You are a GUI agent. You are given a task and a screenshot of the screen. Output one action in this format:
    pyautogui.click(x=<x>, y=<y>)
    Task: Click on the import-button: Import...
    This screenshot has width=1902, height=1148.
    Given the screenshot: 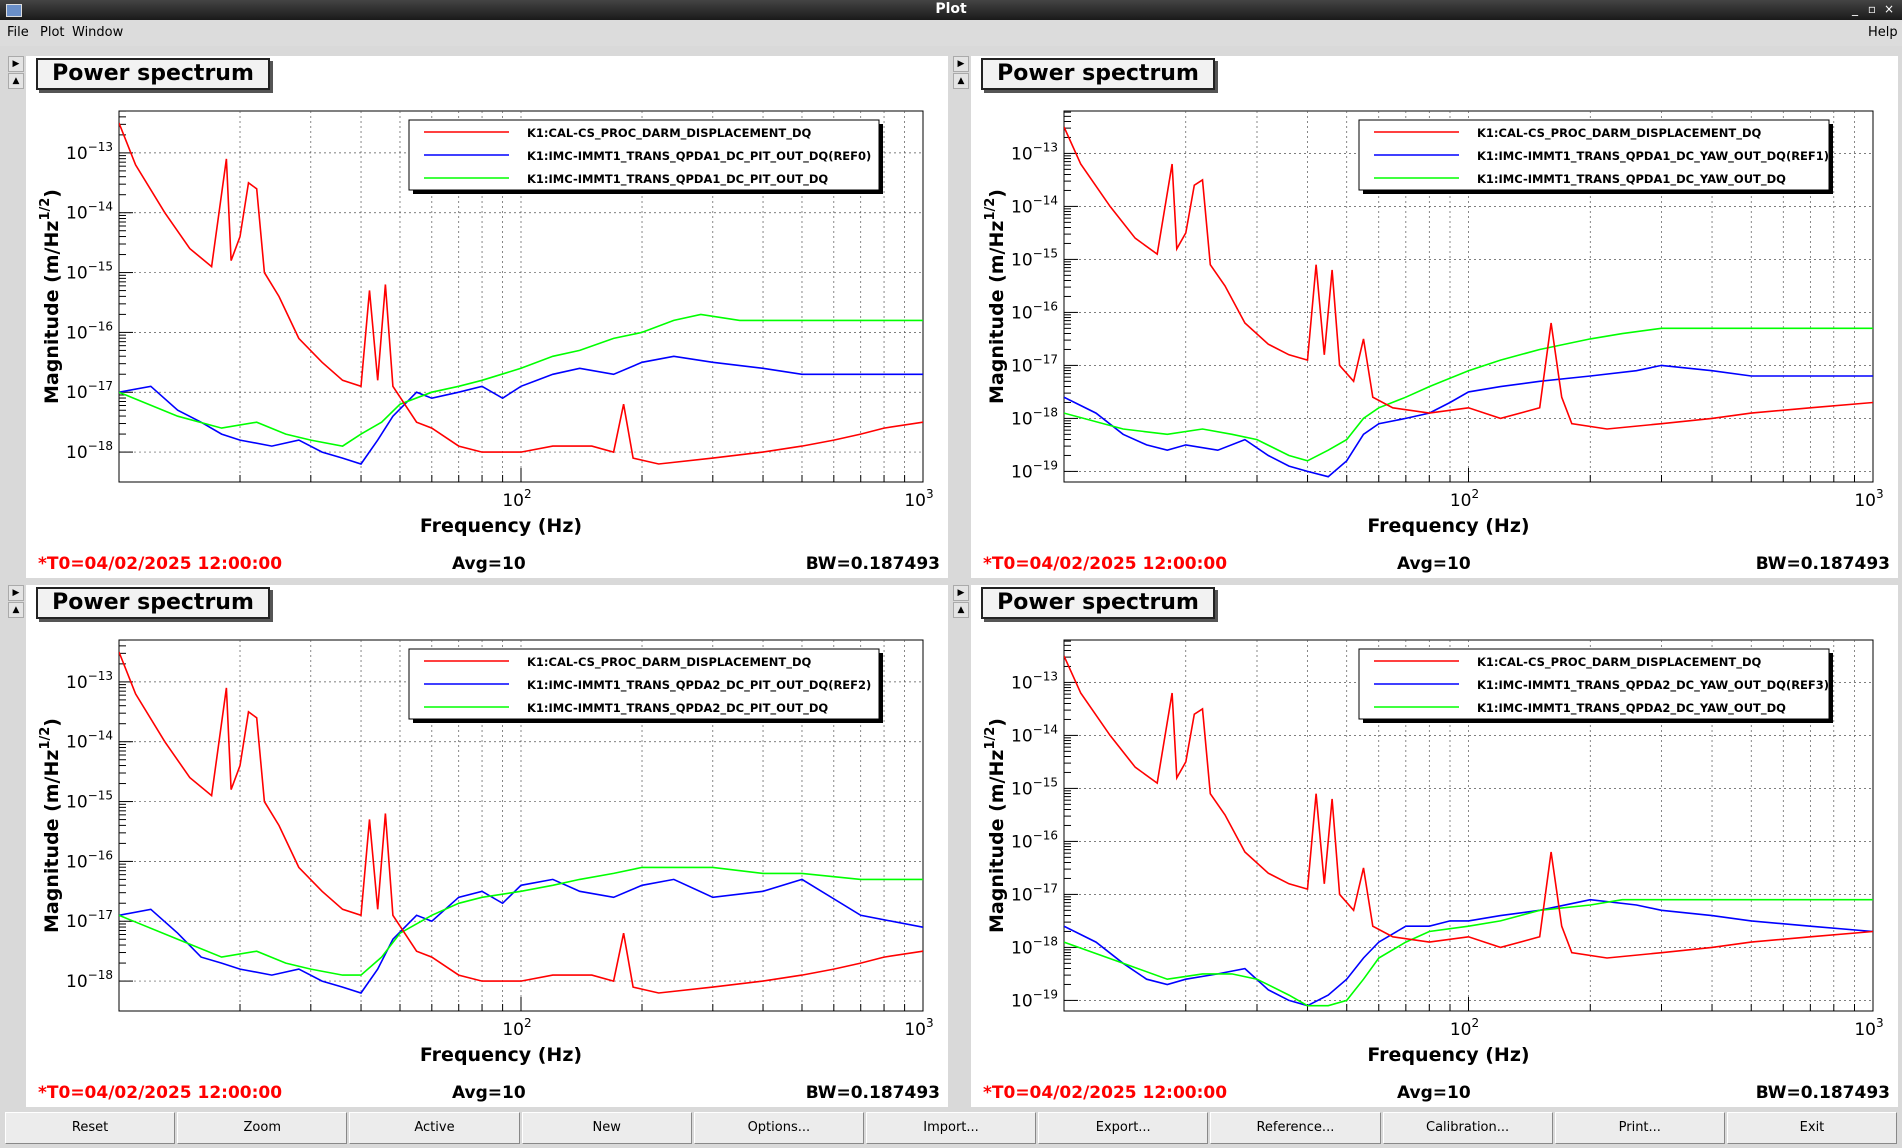 What is the action you would take?
    pyautogui.click(x=951, y=1128)
    